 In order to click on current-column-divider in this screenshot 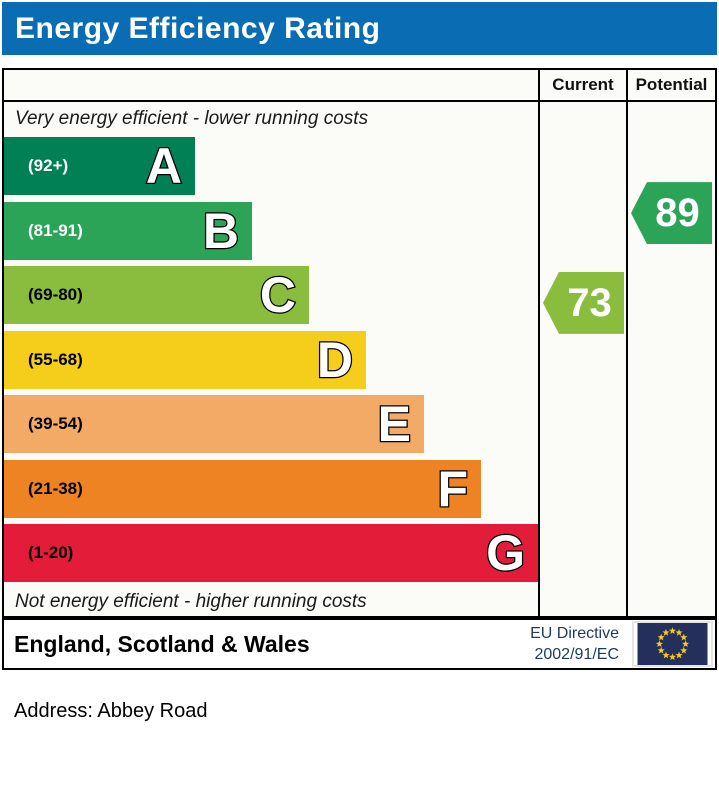, I will do `click(539, 343)`.